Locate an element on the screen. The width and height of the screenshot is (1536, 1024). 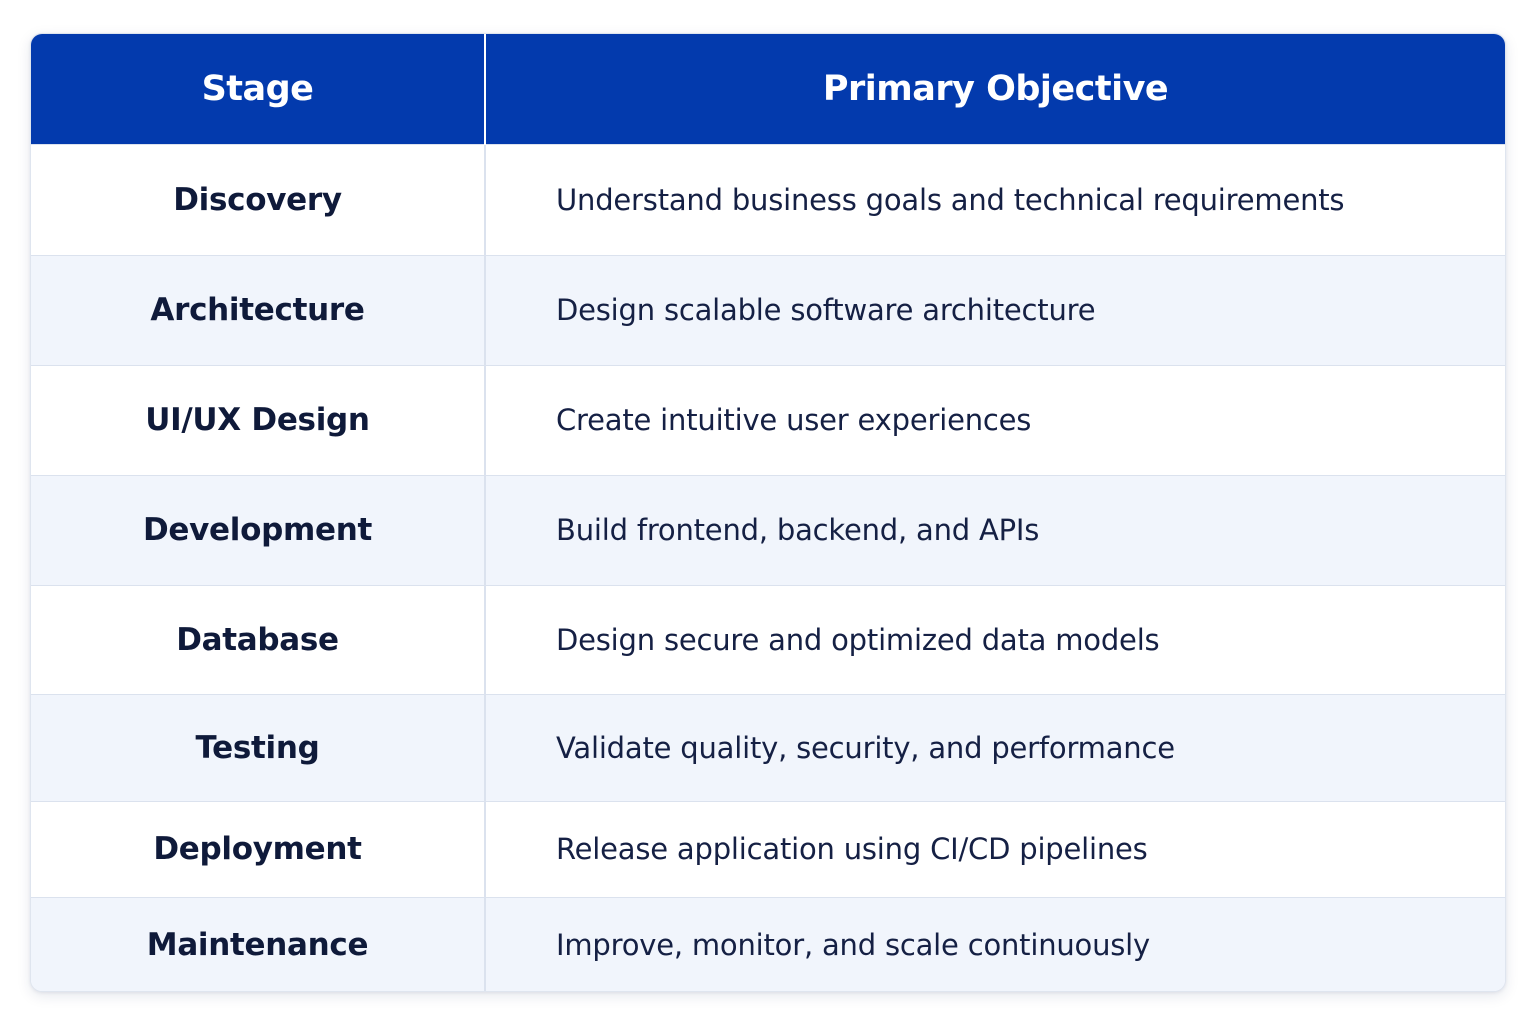
stage-cell: Database is located at coordinates (258, 639).